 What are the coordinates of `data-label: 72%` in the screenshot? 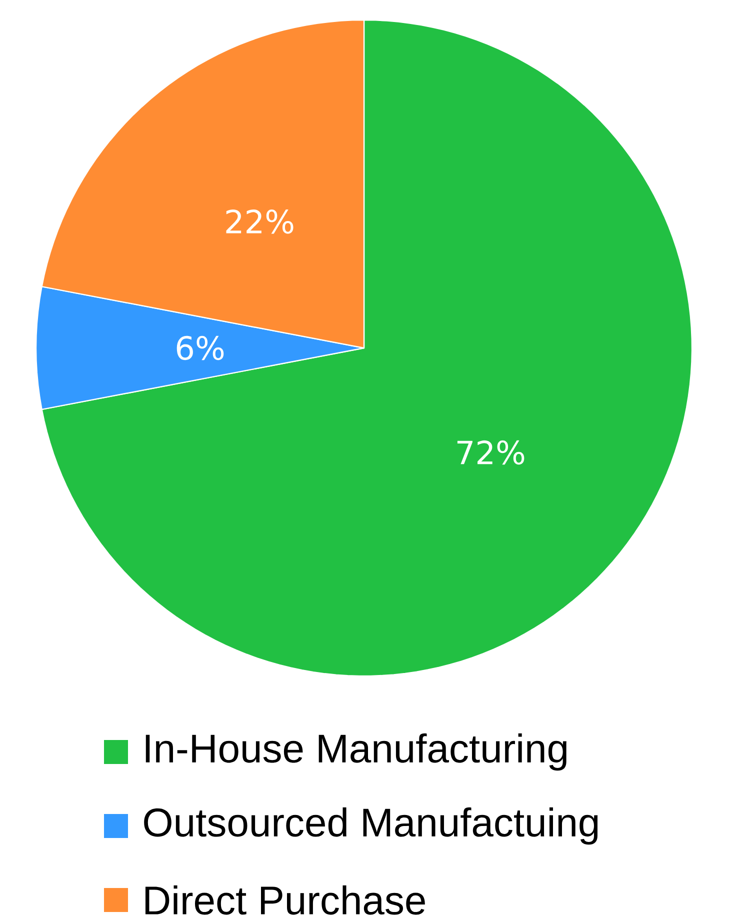 It's located at (490, 452).